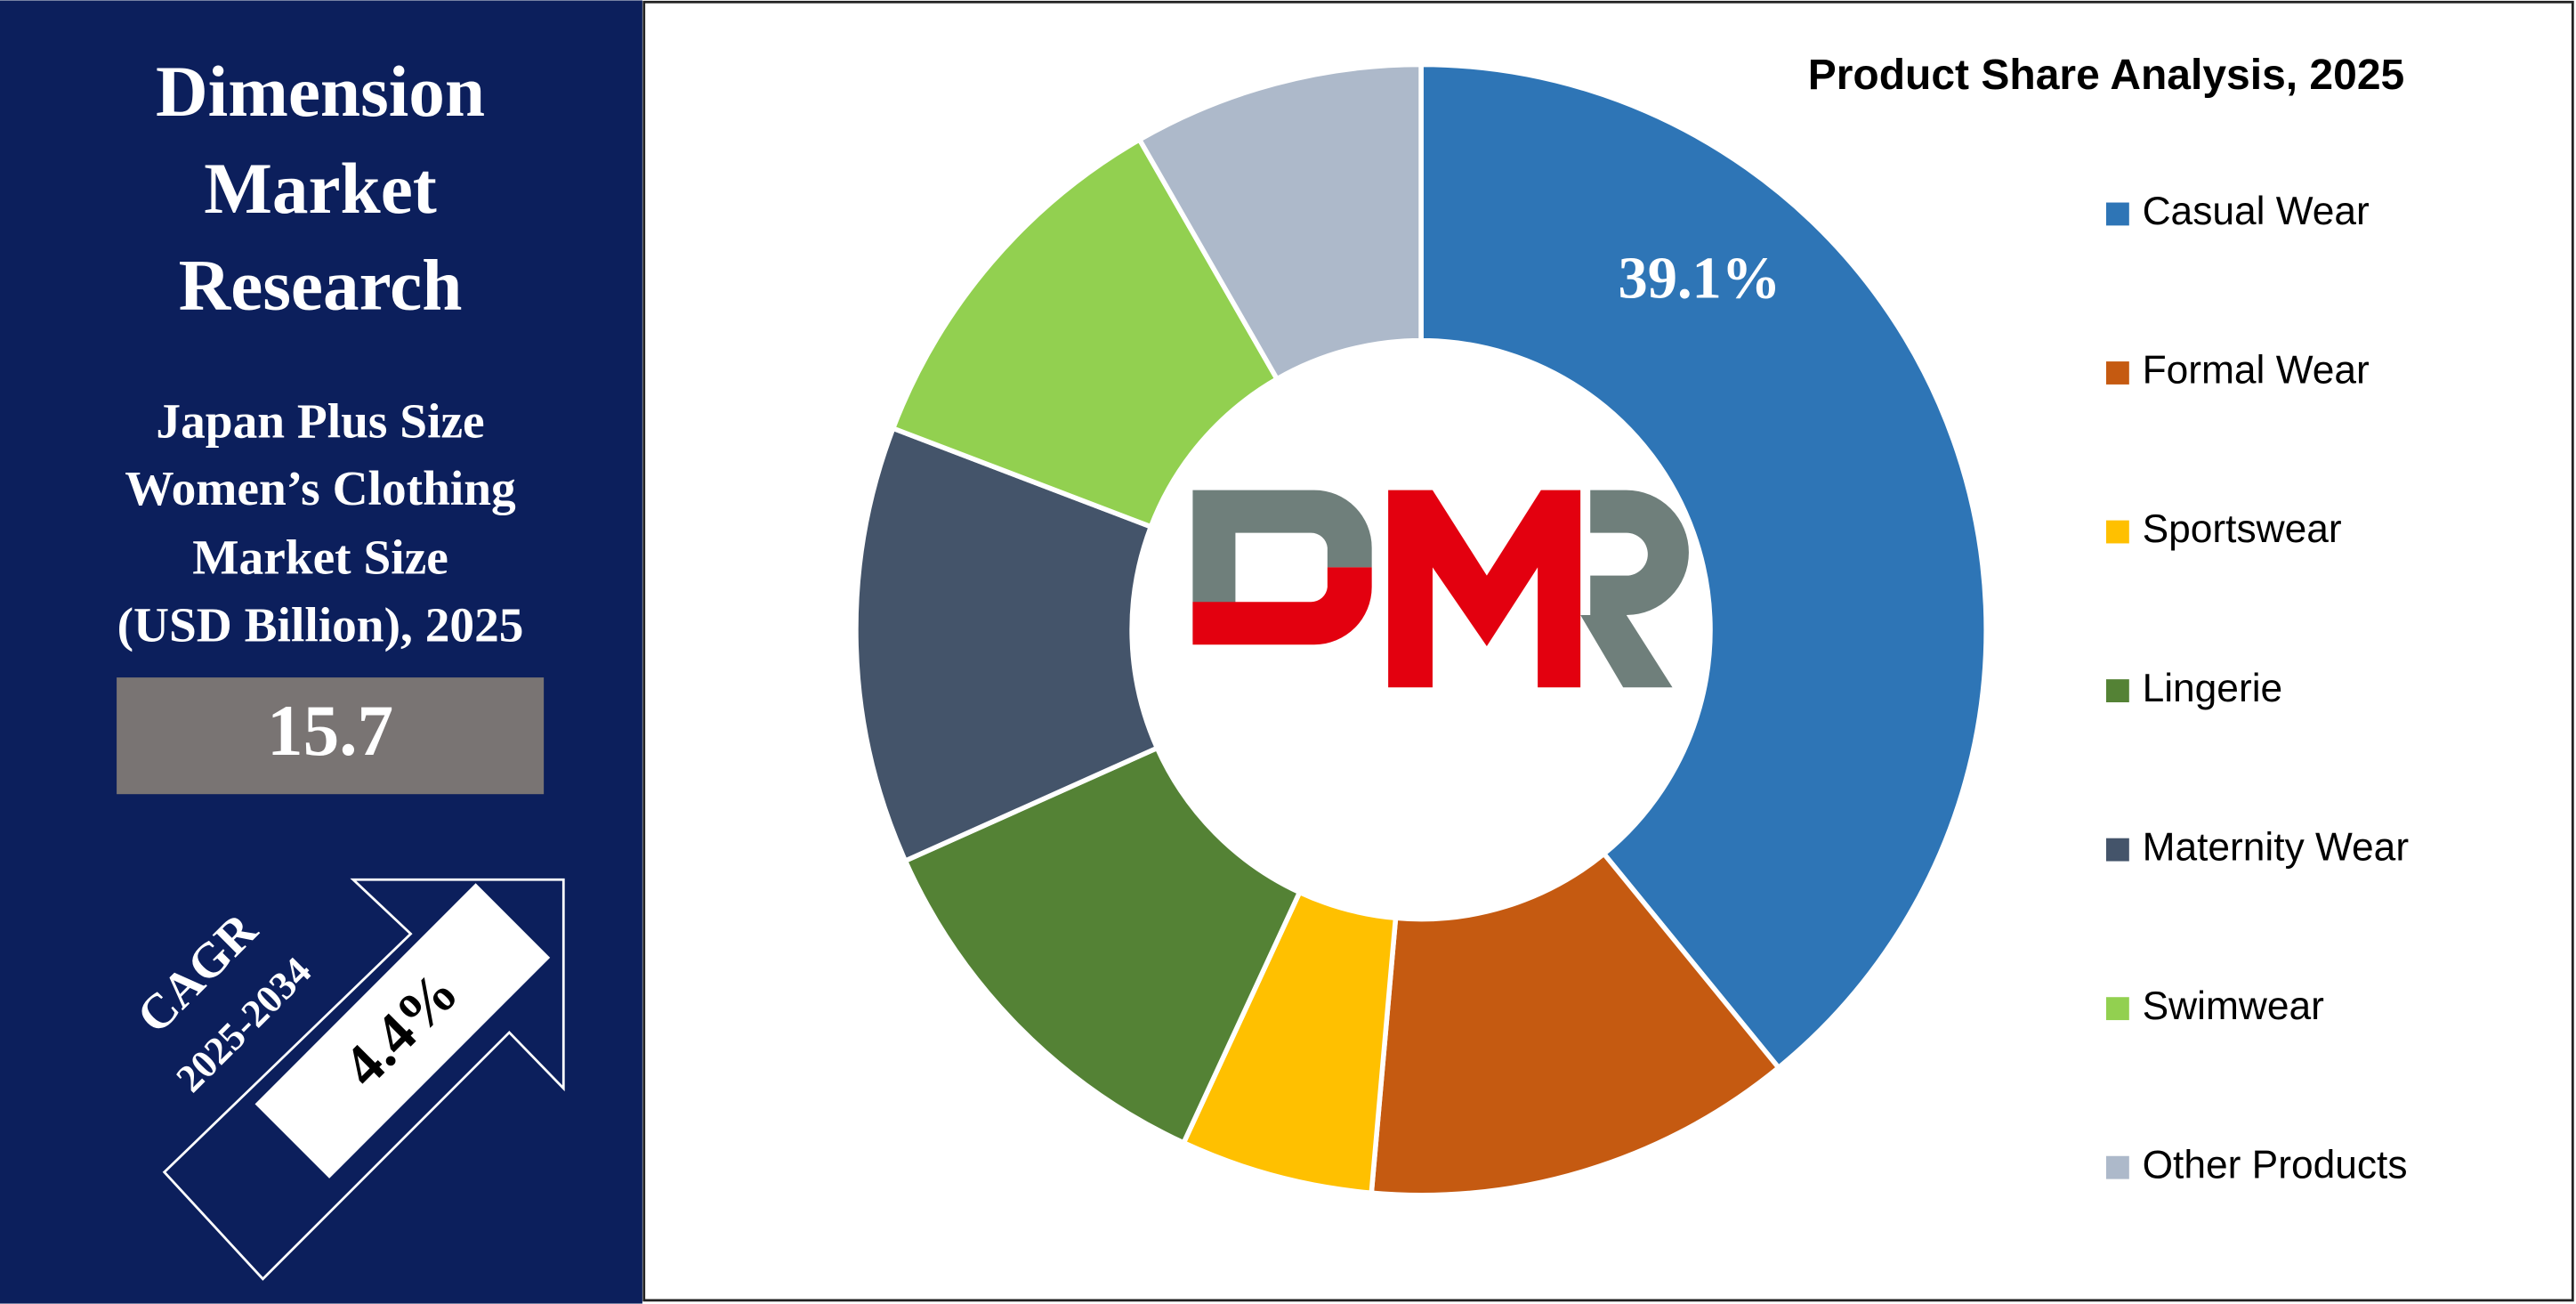 The width and height of the screenshot is (2576, 1304). I want to click on chart-title: Product Share Analysis, 2025, so click(2106, 75).